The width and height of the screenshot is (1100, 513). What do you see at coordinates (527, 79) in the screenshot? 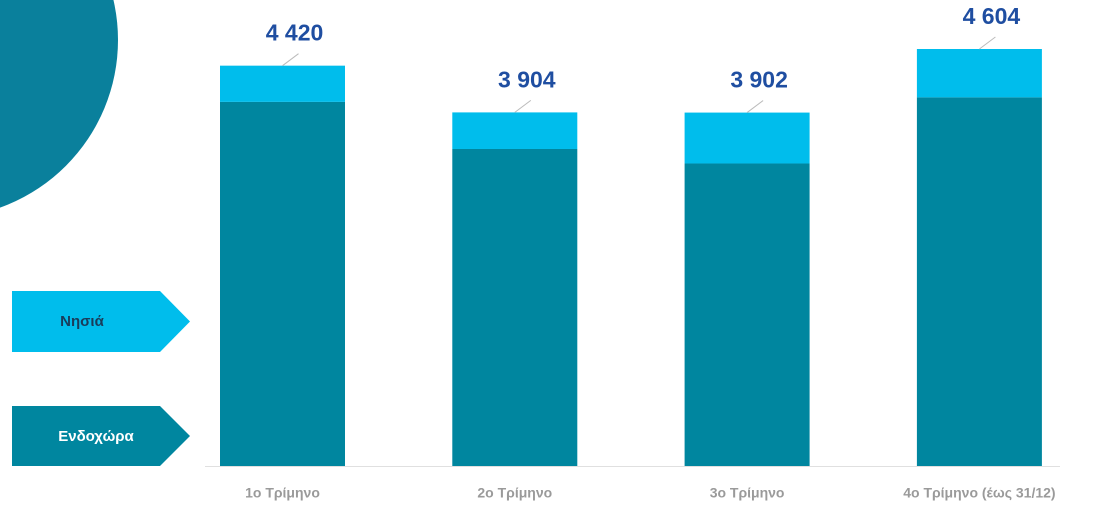
I see `total-label: 3 904` at bounding box center [527, 79].